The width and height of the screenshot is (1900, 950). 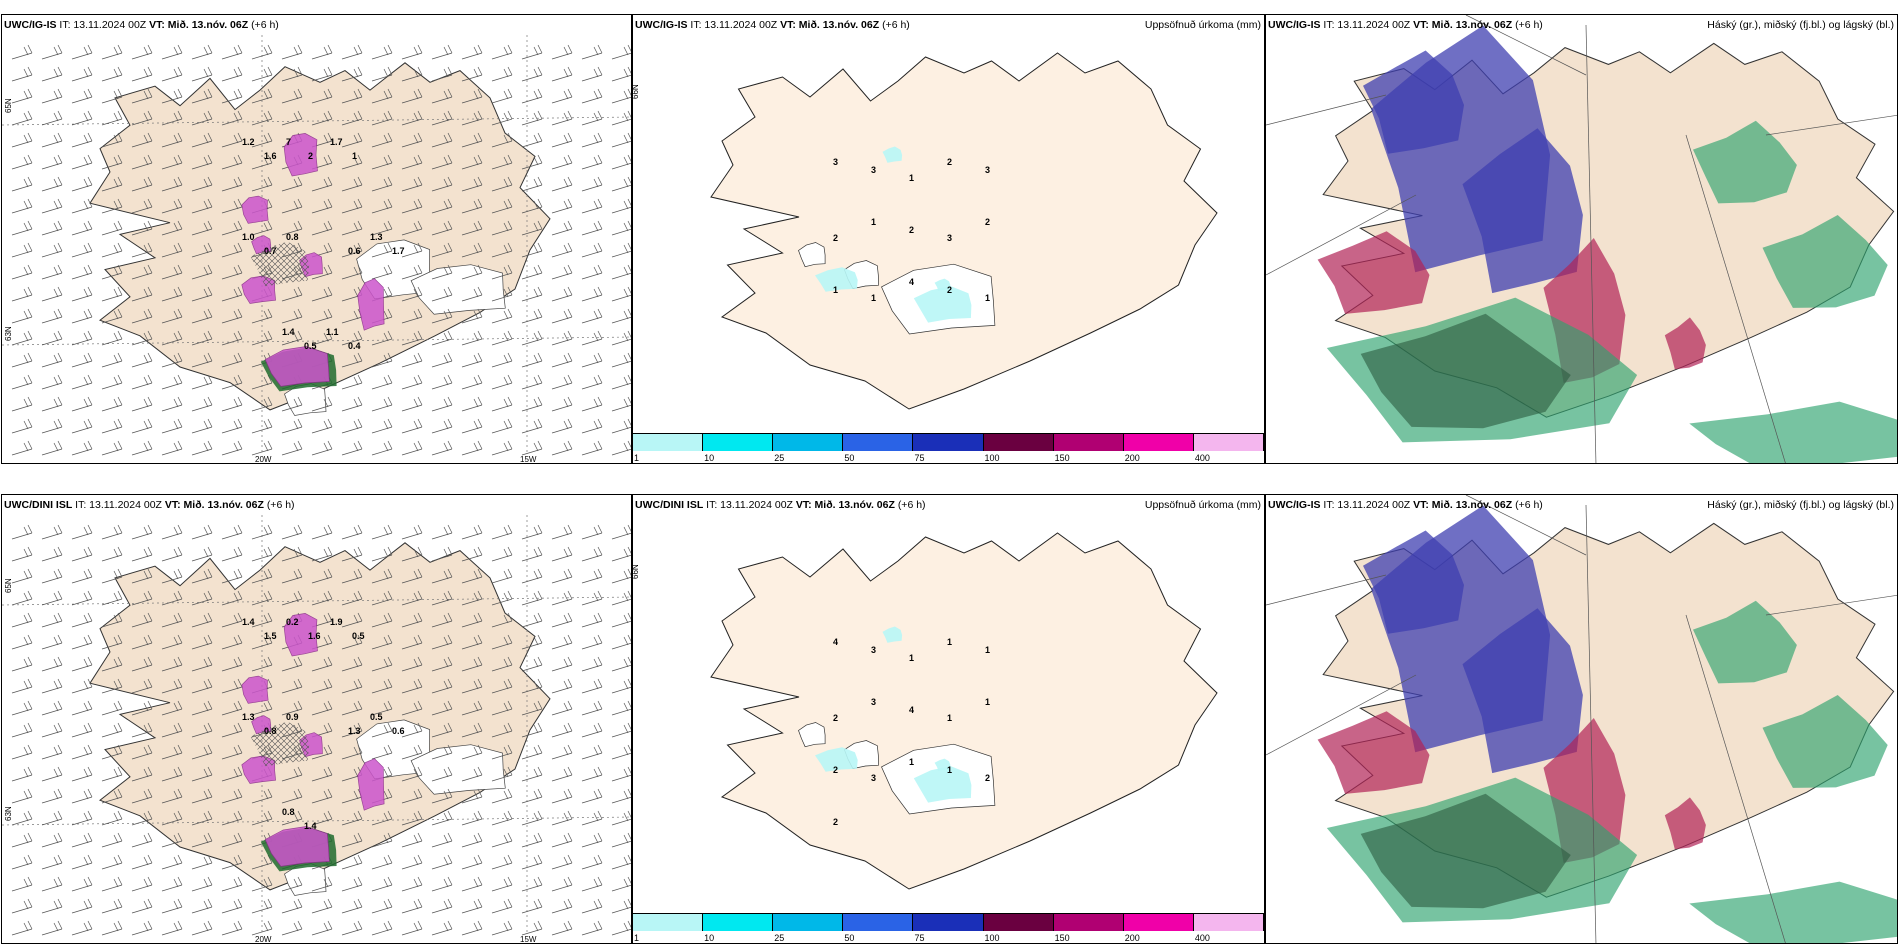 I want to click on colorbar-tick-label: 10, so click(x=709, y=938).